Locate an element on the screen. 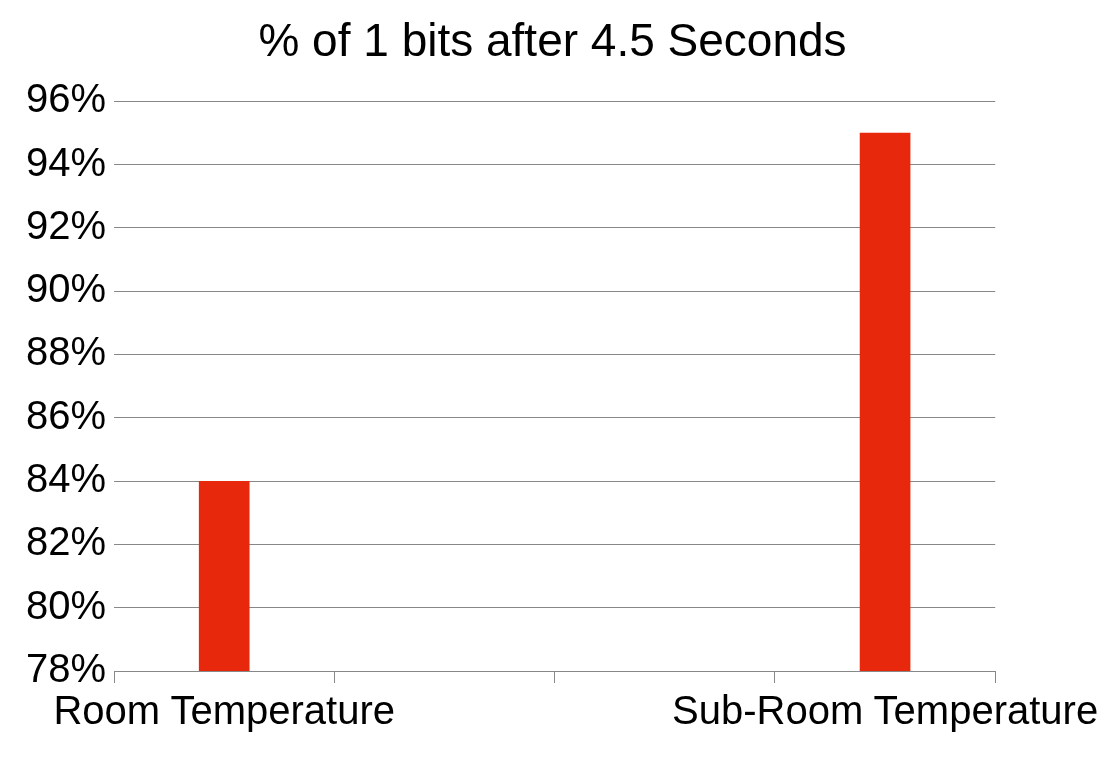  y-tick-label: 78% is located at coordinates (66, 668).